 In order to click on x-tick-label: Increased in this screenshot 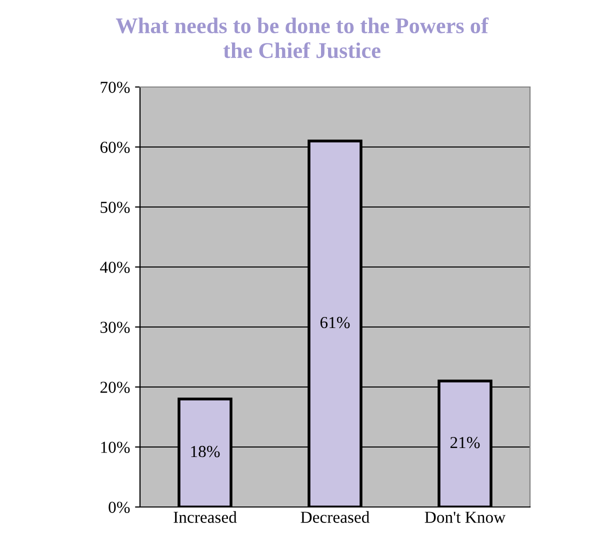, I will do `click(205, 517)`.